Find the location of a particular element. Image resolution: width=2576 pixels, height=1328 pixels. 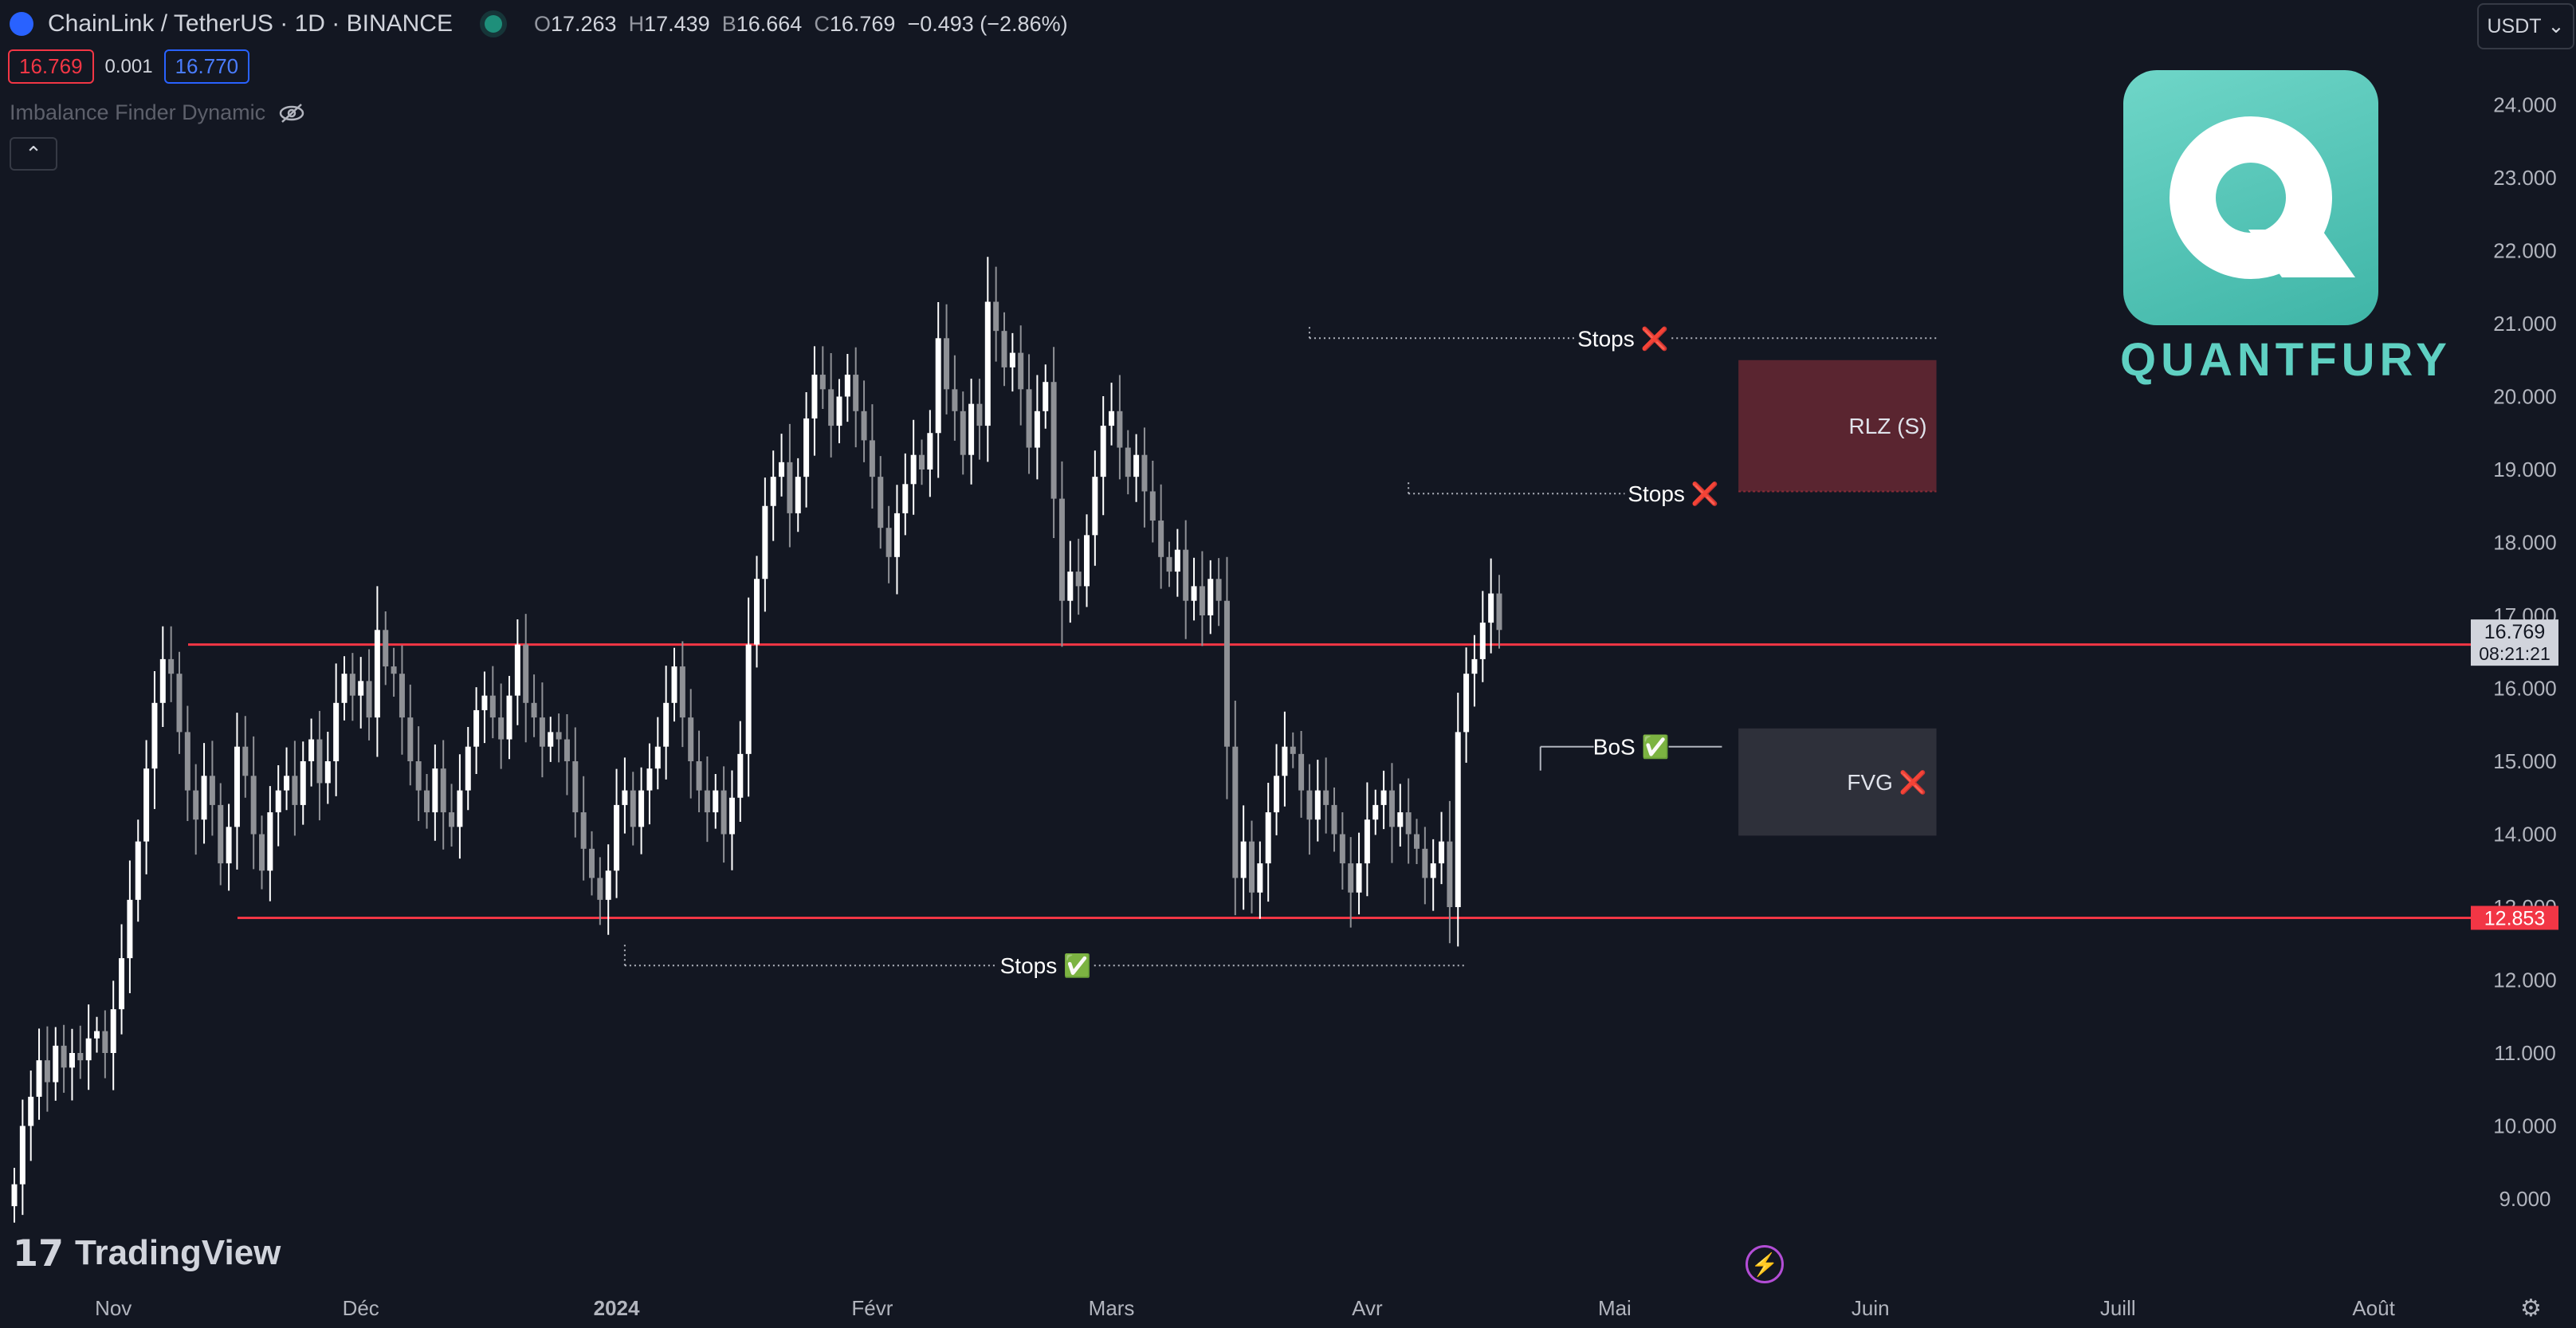

eye-hidden-icon is located at coordinates (291, 114).